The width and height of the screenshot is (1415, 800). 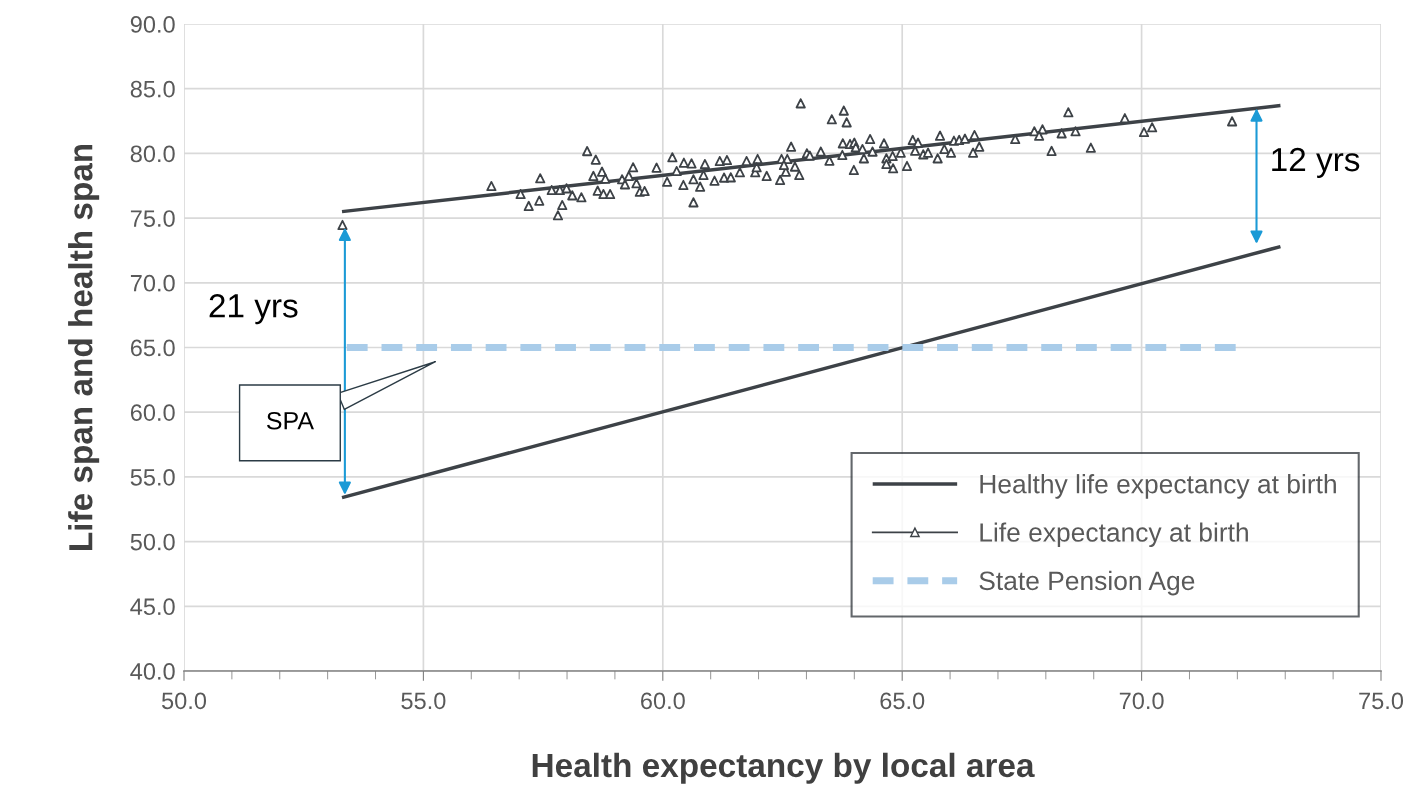 I want to click on y-tick-label: 70.0, so click(x=152, y=283).